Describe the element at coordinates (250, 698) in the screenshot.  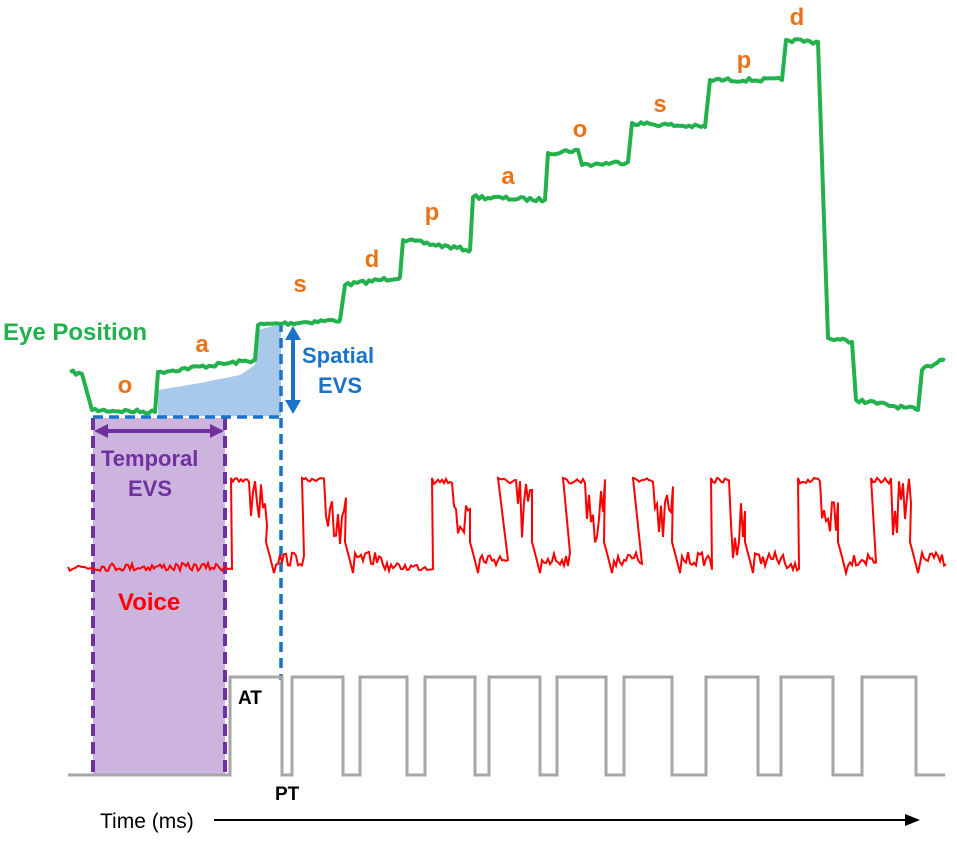
I see `at-label: AT` at that location.